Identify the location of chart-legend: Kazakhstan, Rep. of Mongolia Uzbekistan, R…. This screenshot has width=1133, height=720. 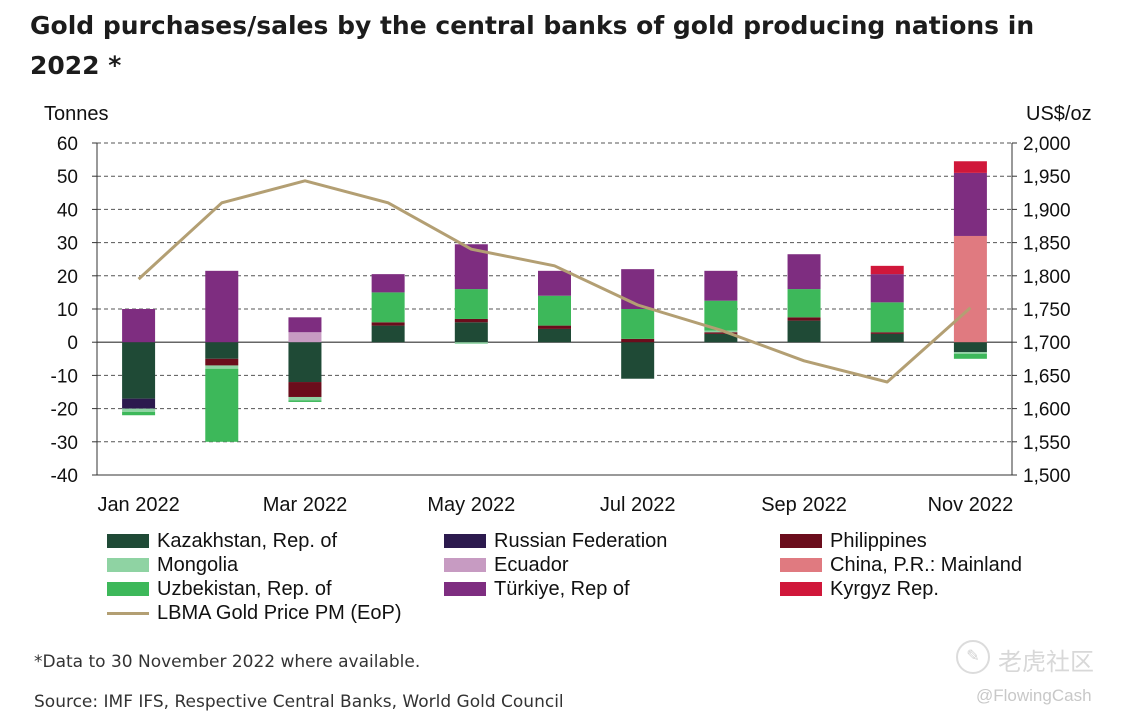
(597, 579).